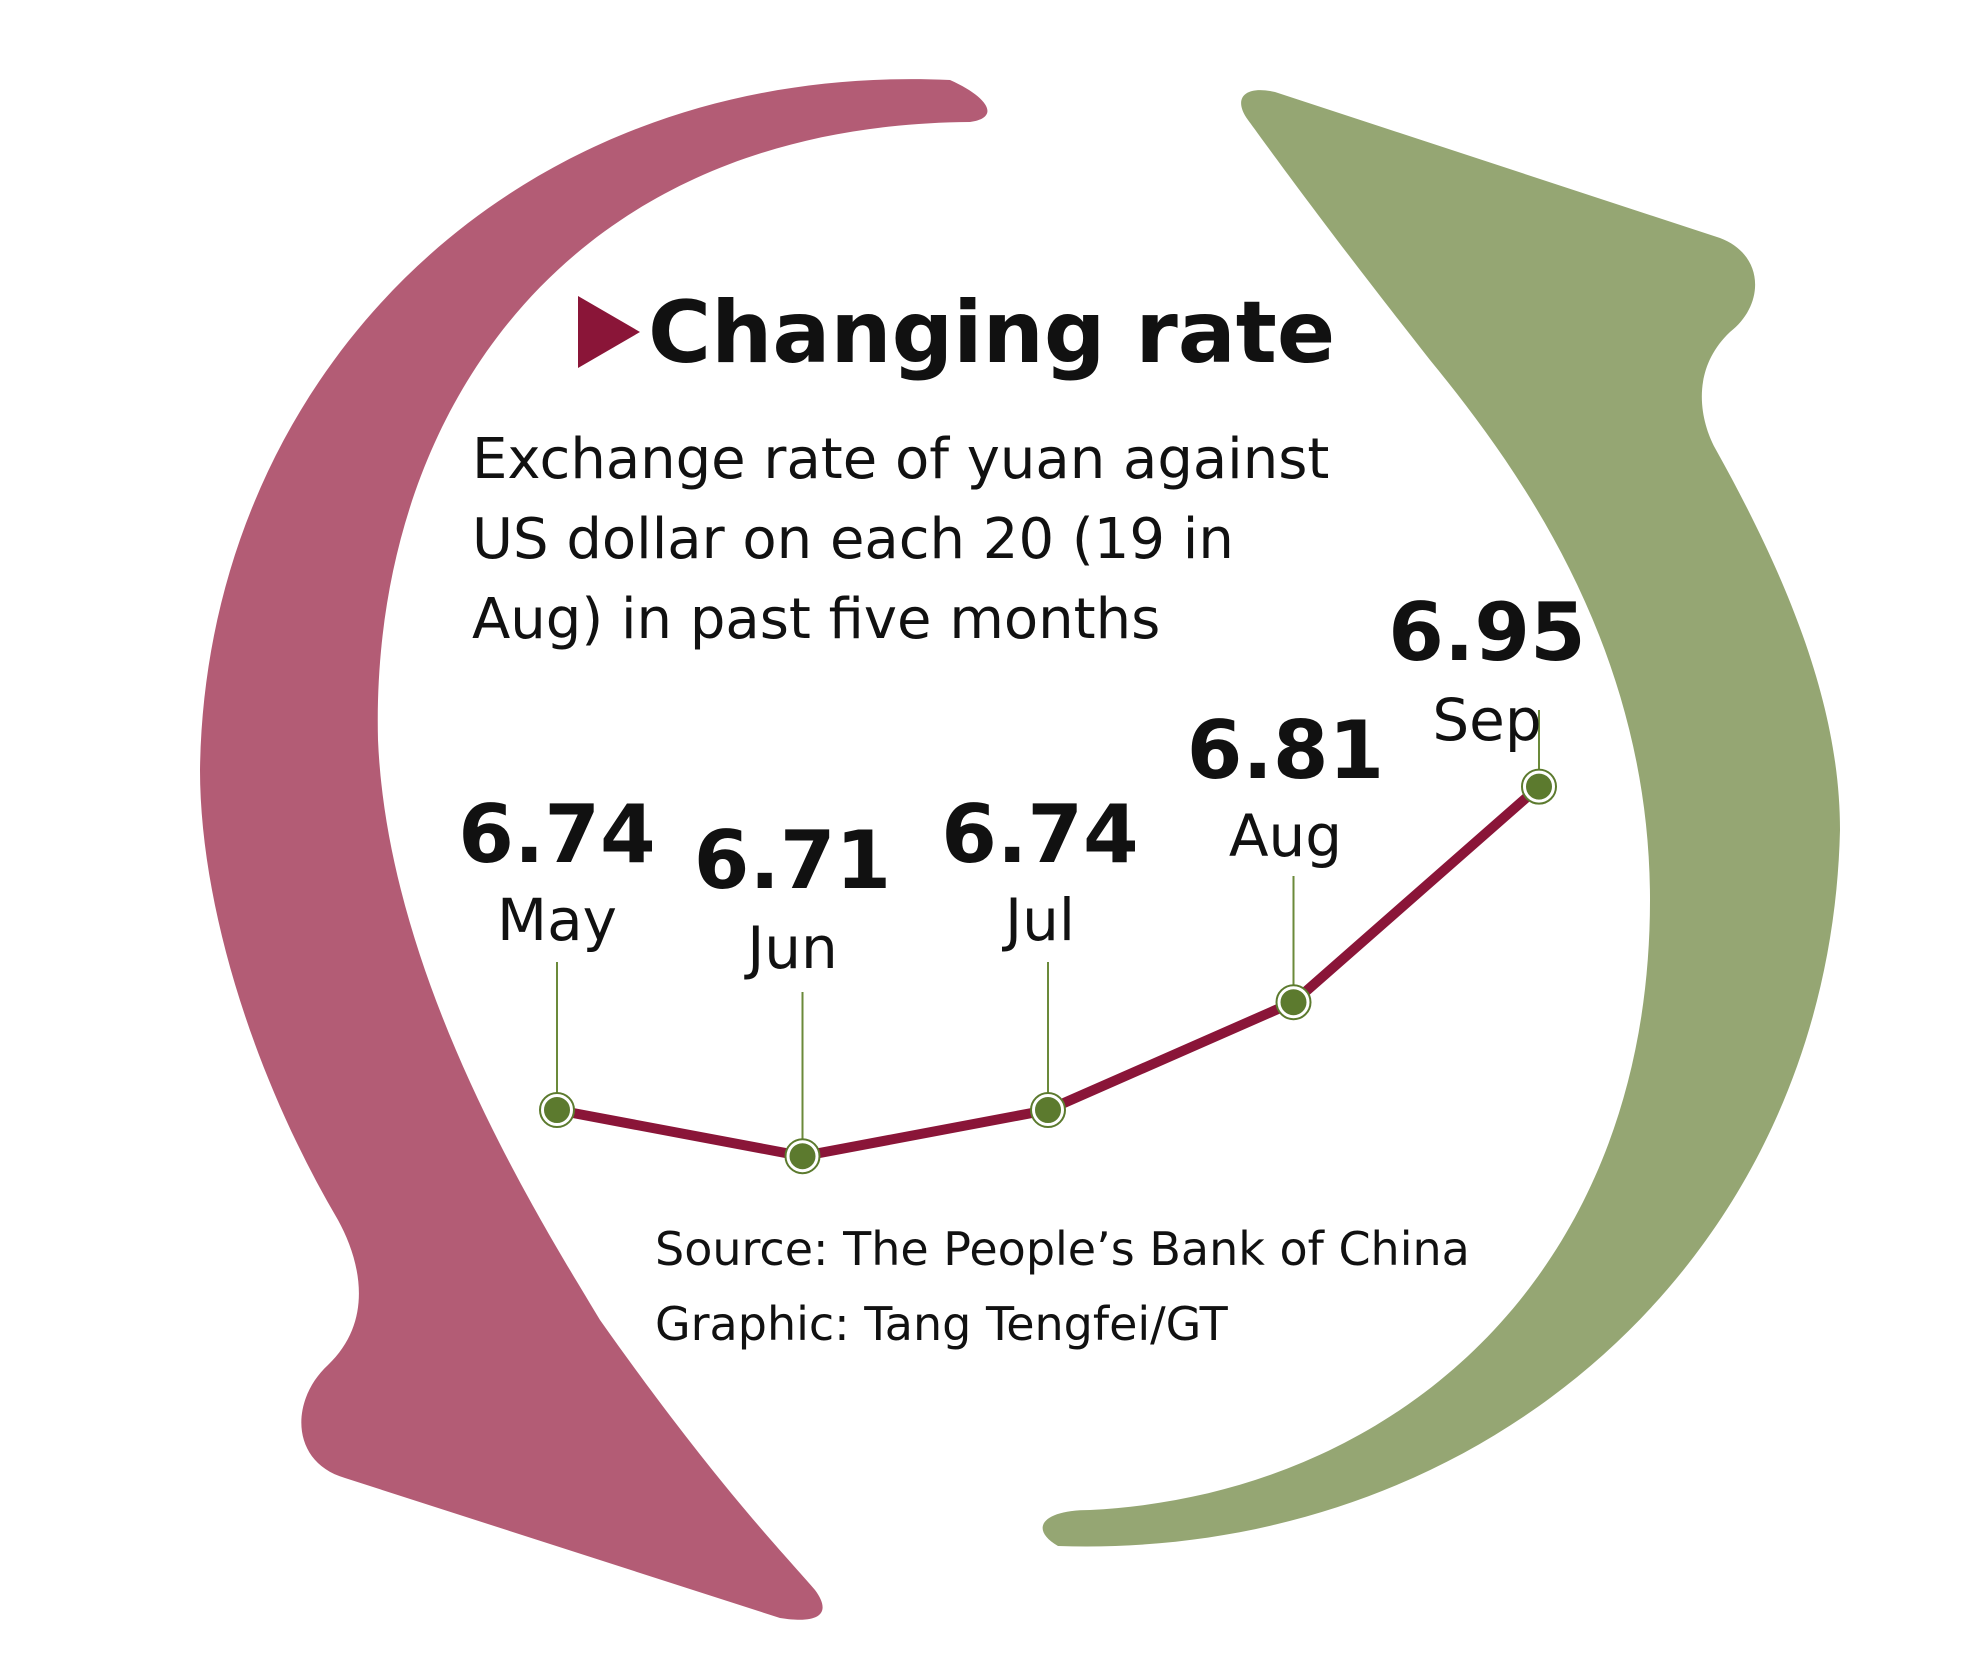 The width and height of the screenshot is (1966, 1660). I want to click on data-point-ring-aug, so click(1293, 1002).